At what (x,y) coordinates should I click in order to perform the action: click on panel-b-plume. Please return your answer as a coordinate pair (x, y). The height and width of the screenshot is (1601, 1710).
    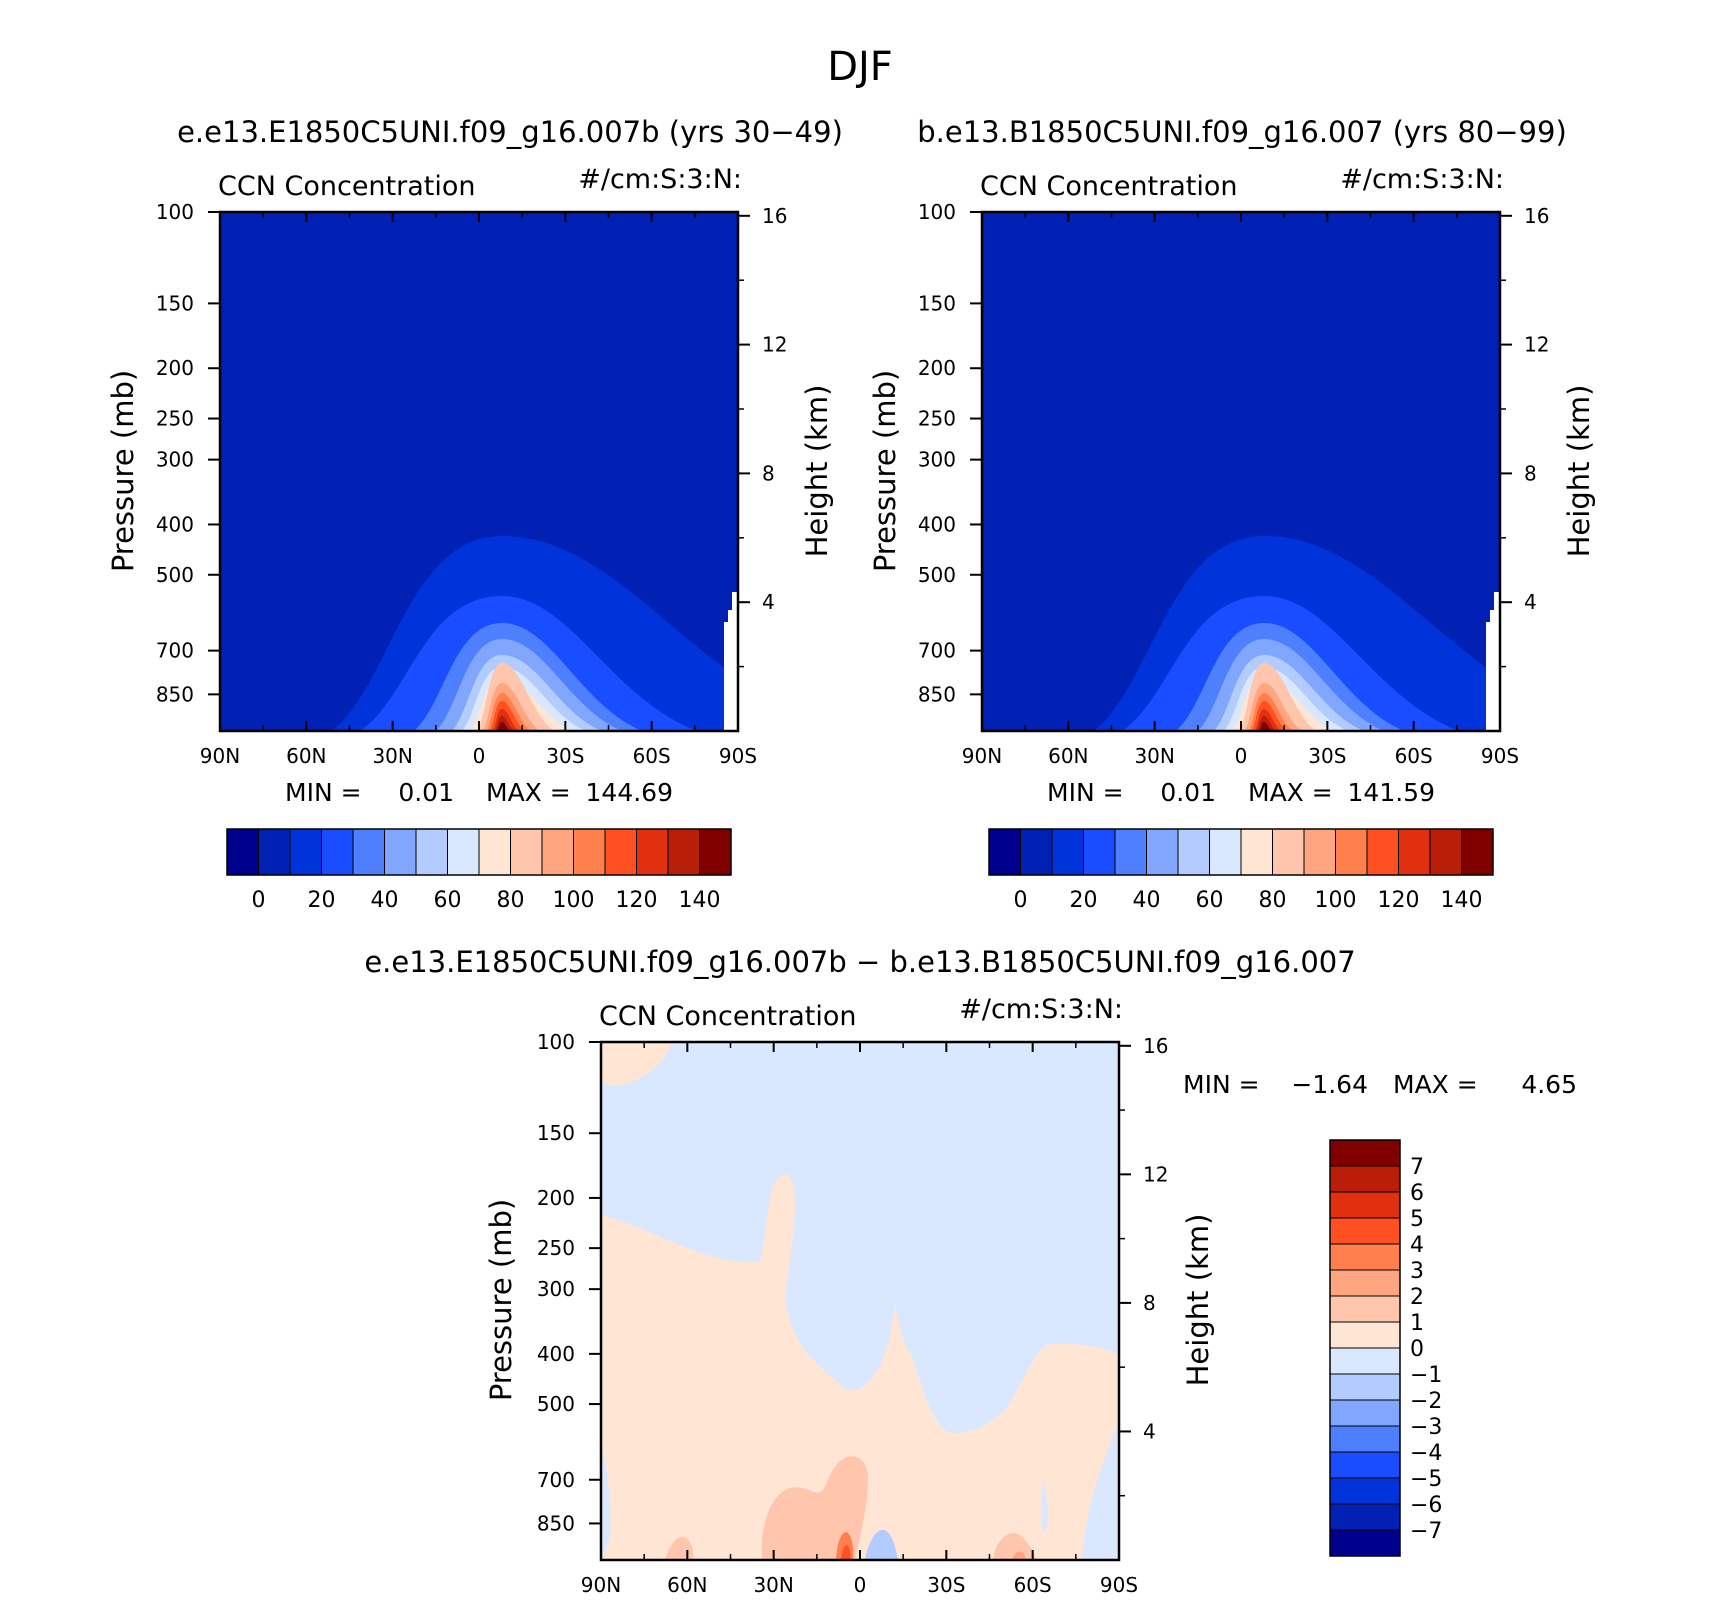
    Looking at the image, I should click on (1297, 633).